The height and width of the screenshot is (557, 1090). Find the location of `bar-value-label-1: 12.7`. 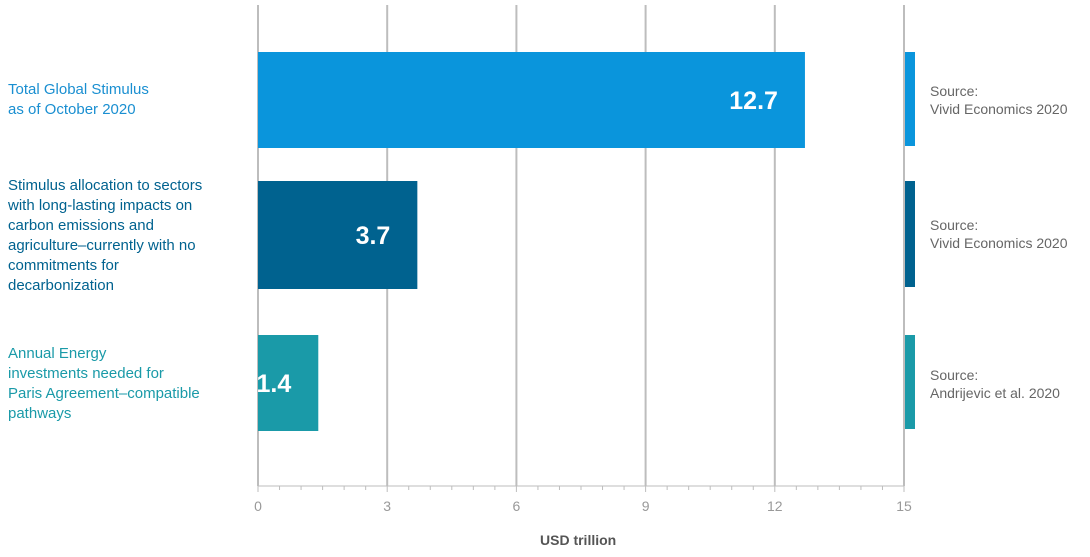

bar-value-label-1: 12.7 is located at coordinates (753, 101).